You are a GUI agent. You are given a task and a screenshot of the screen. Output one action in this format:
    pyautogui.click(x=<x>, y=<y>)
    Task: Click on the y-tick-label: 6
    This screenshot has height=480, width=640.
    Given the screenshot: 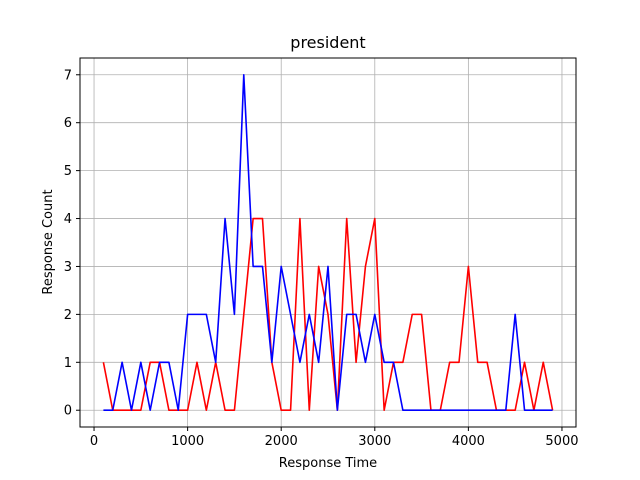 What is the action you would take?
    pyautogui.click(x=68, y=123)
    